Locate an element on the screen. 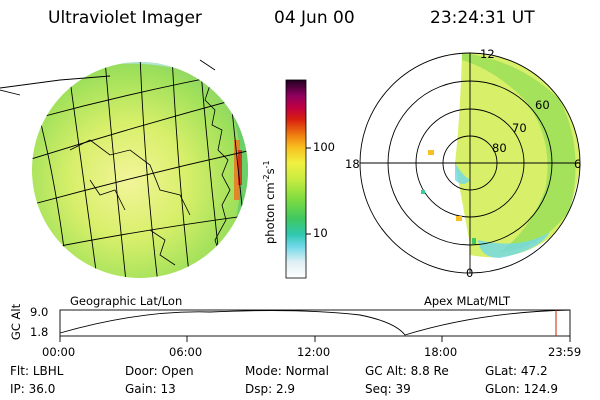 This screenshot has height=400, width=600. altitude-plot is located at coordinates (315, 325).